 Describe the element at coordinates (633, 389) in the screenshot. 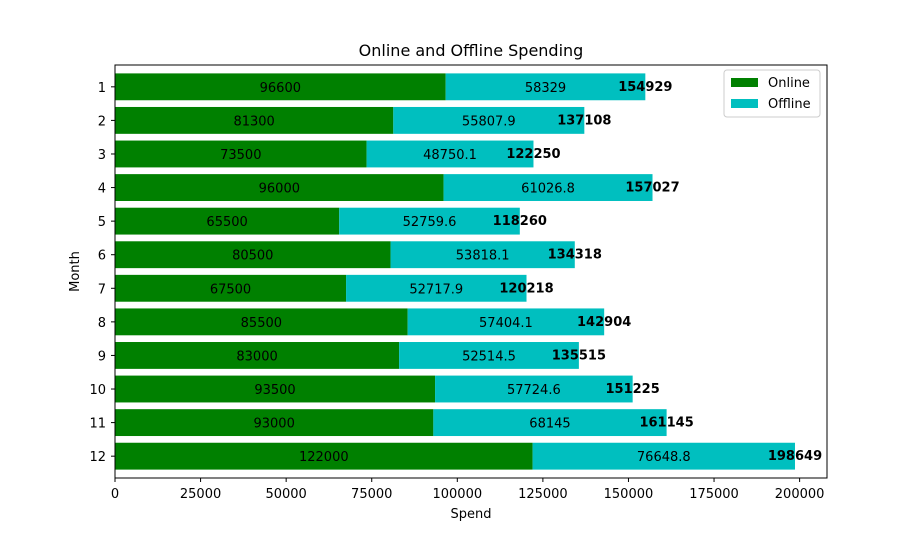

I see `total-label-month-10: 151225` at that location.